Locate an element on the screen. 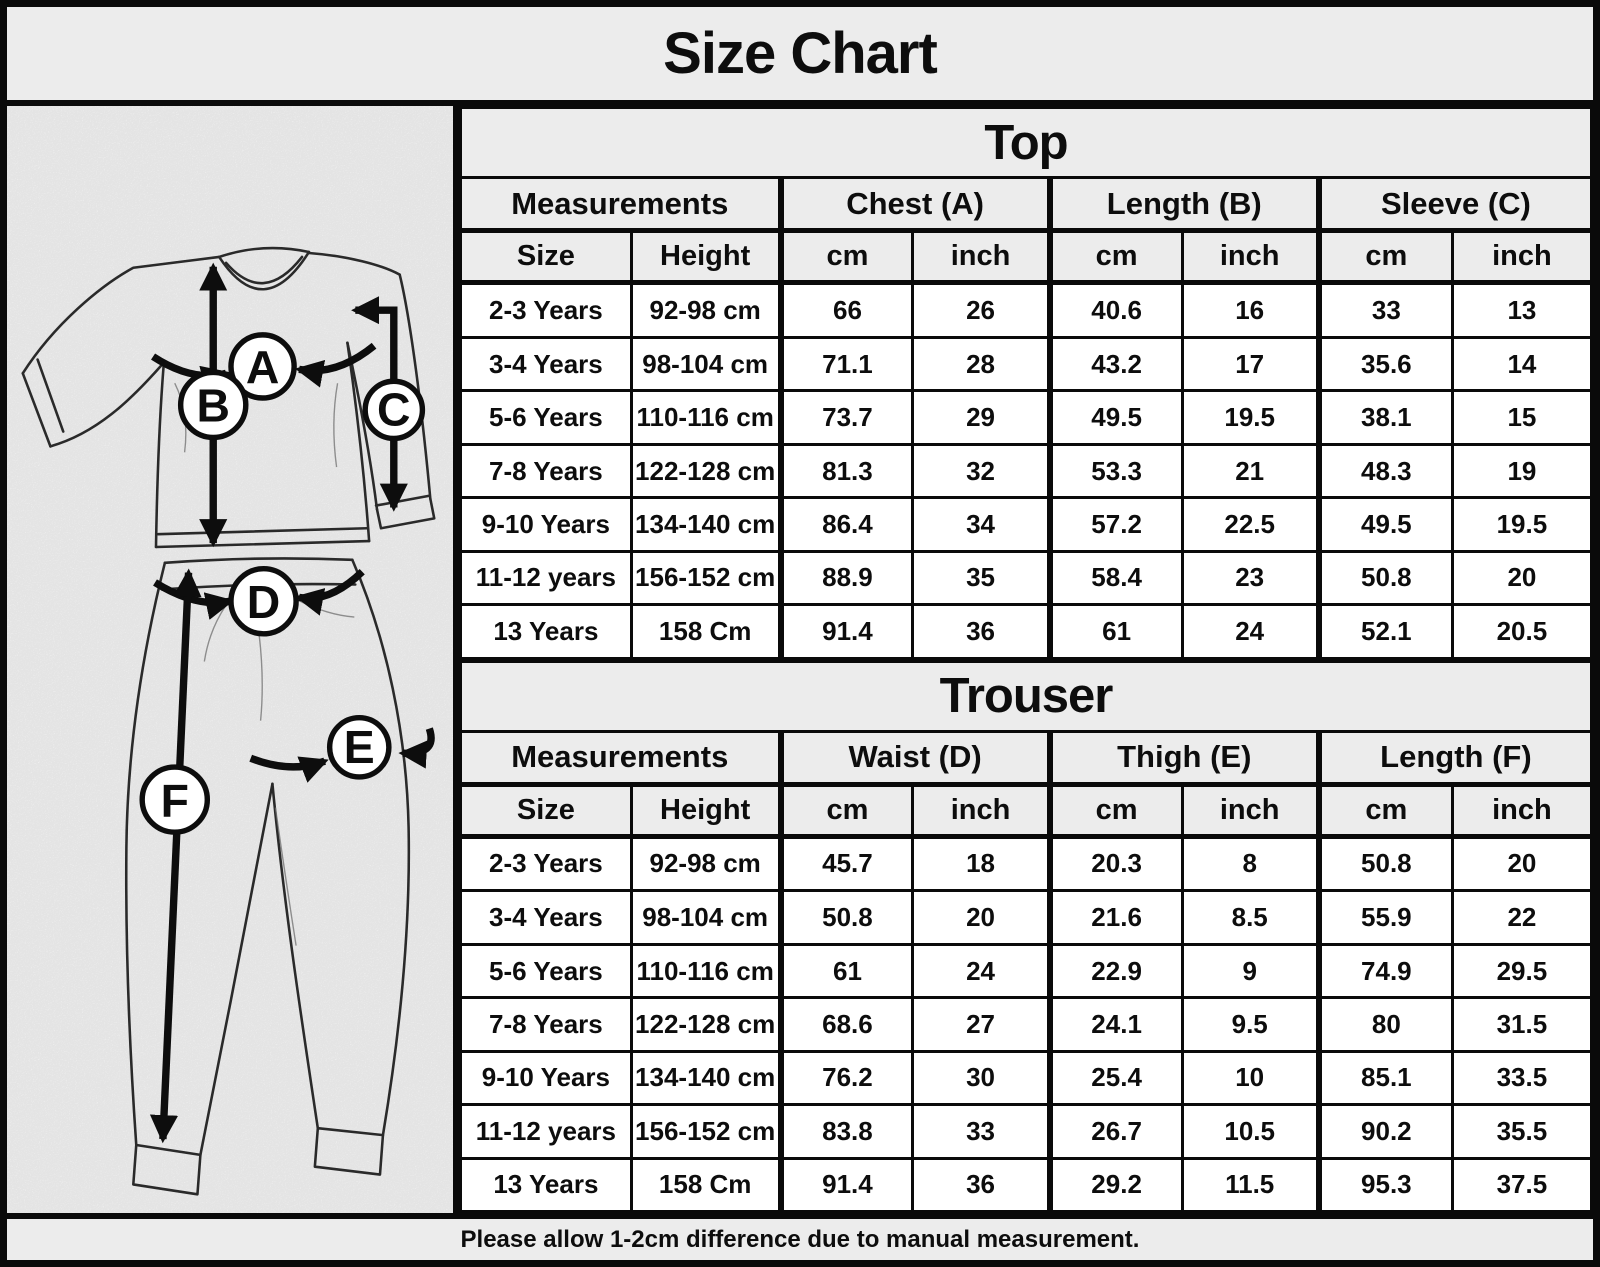 This screenshot has width=1600, height=1267. table-row: 2-3 Years 92-98 cm 66 26 40.6 16 33 13 is located at coordinates (1026, 310).